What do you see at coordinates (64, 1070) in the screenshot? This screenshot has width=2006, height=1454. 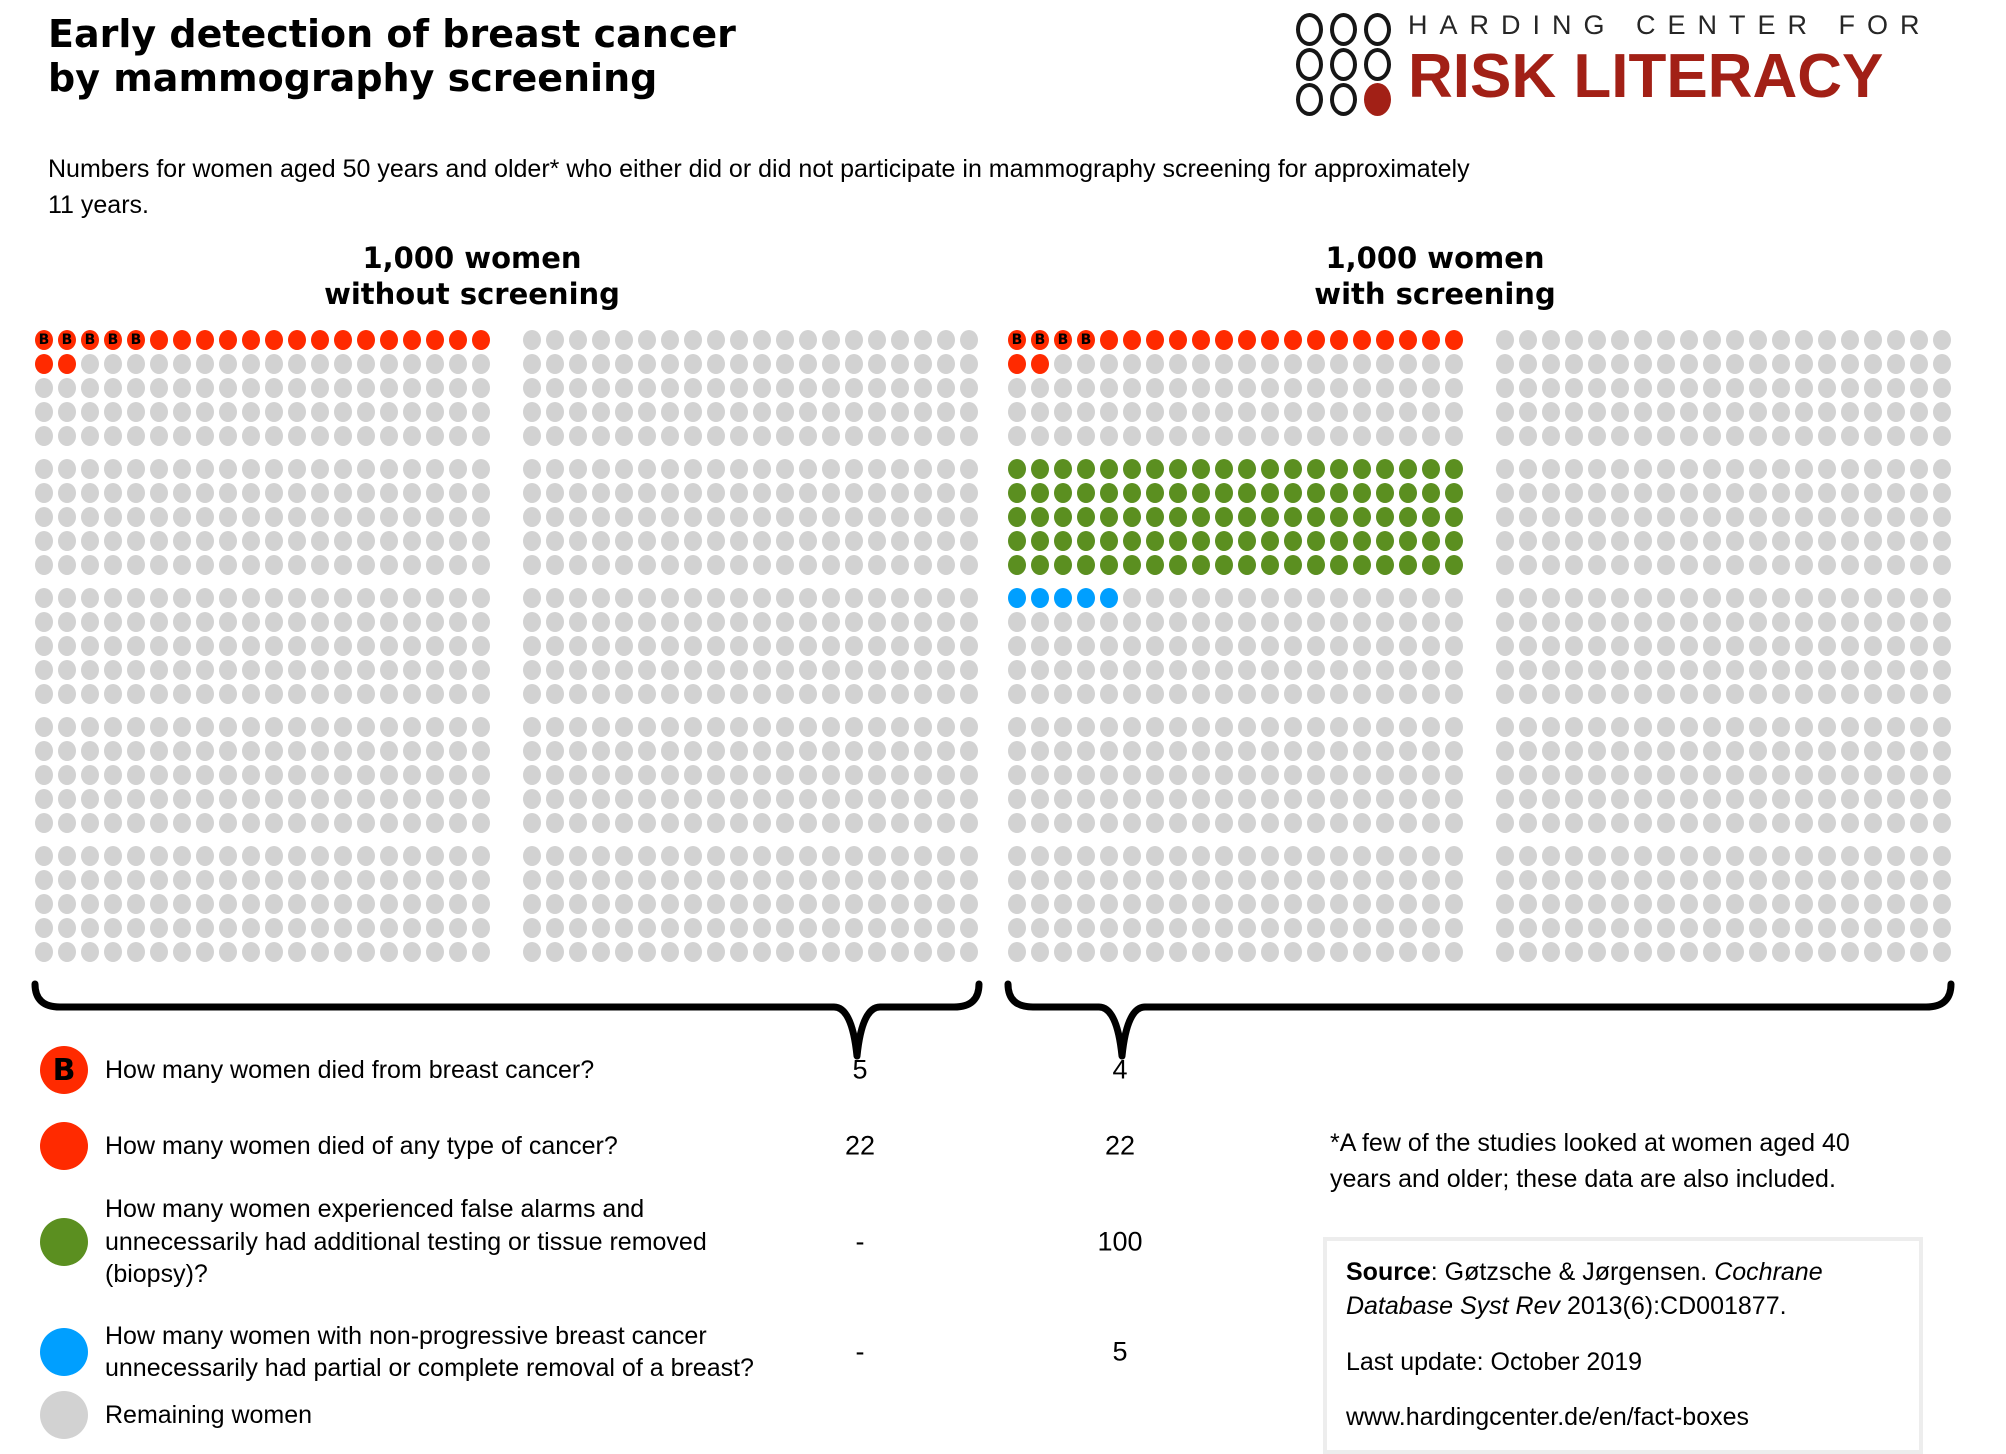 I see `b-marker-label: B` at bounding box center [64, 1070].